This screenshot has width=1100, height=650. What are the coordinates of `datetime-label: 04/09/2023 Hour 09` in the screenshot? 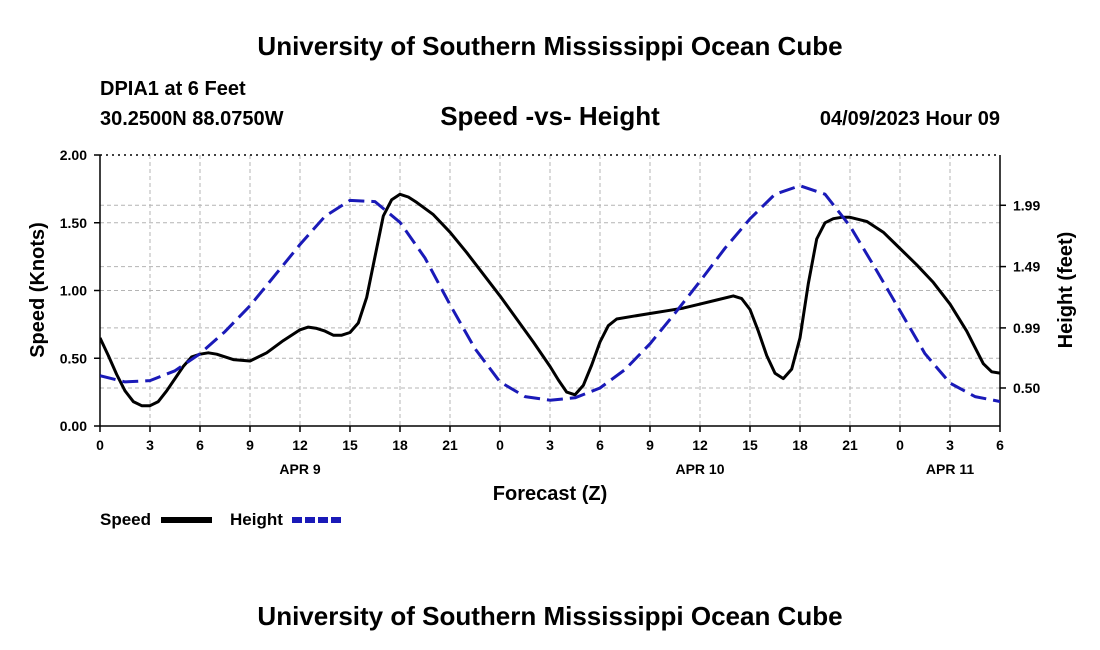 It's located at (910, 119).